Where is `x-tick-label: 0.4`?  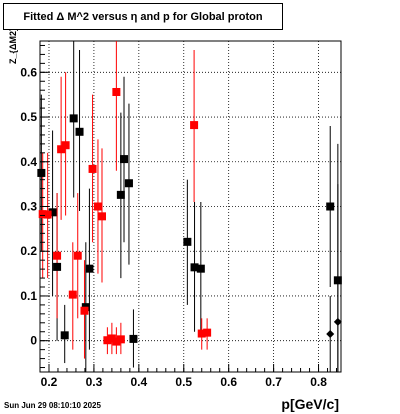
x-tick-label: 0.4 is located at coordinates (138, 382).